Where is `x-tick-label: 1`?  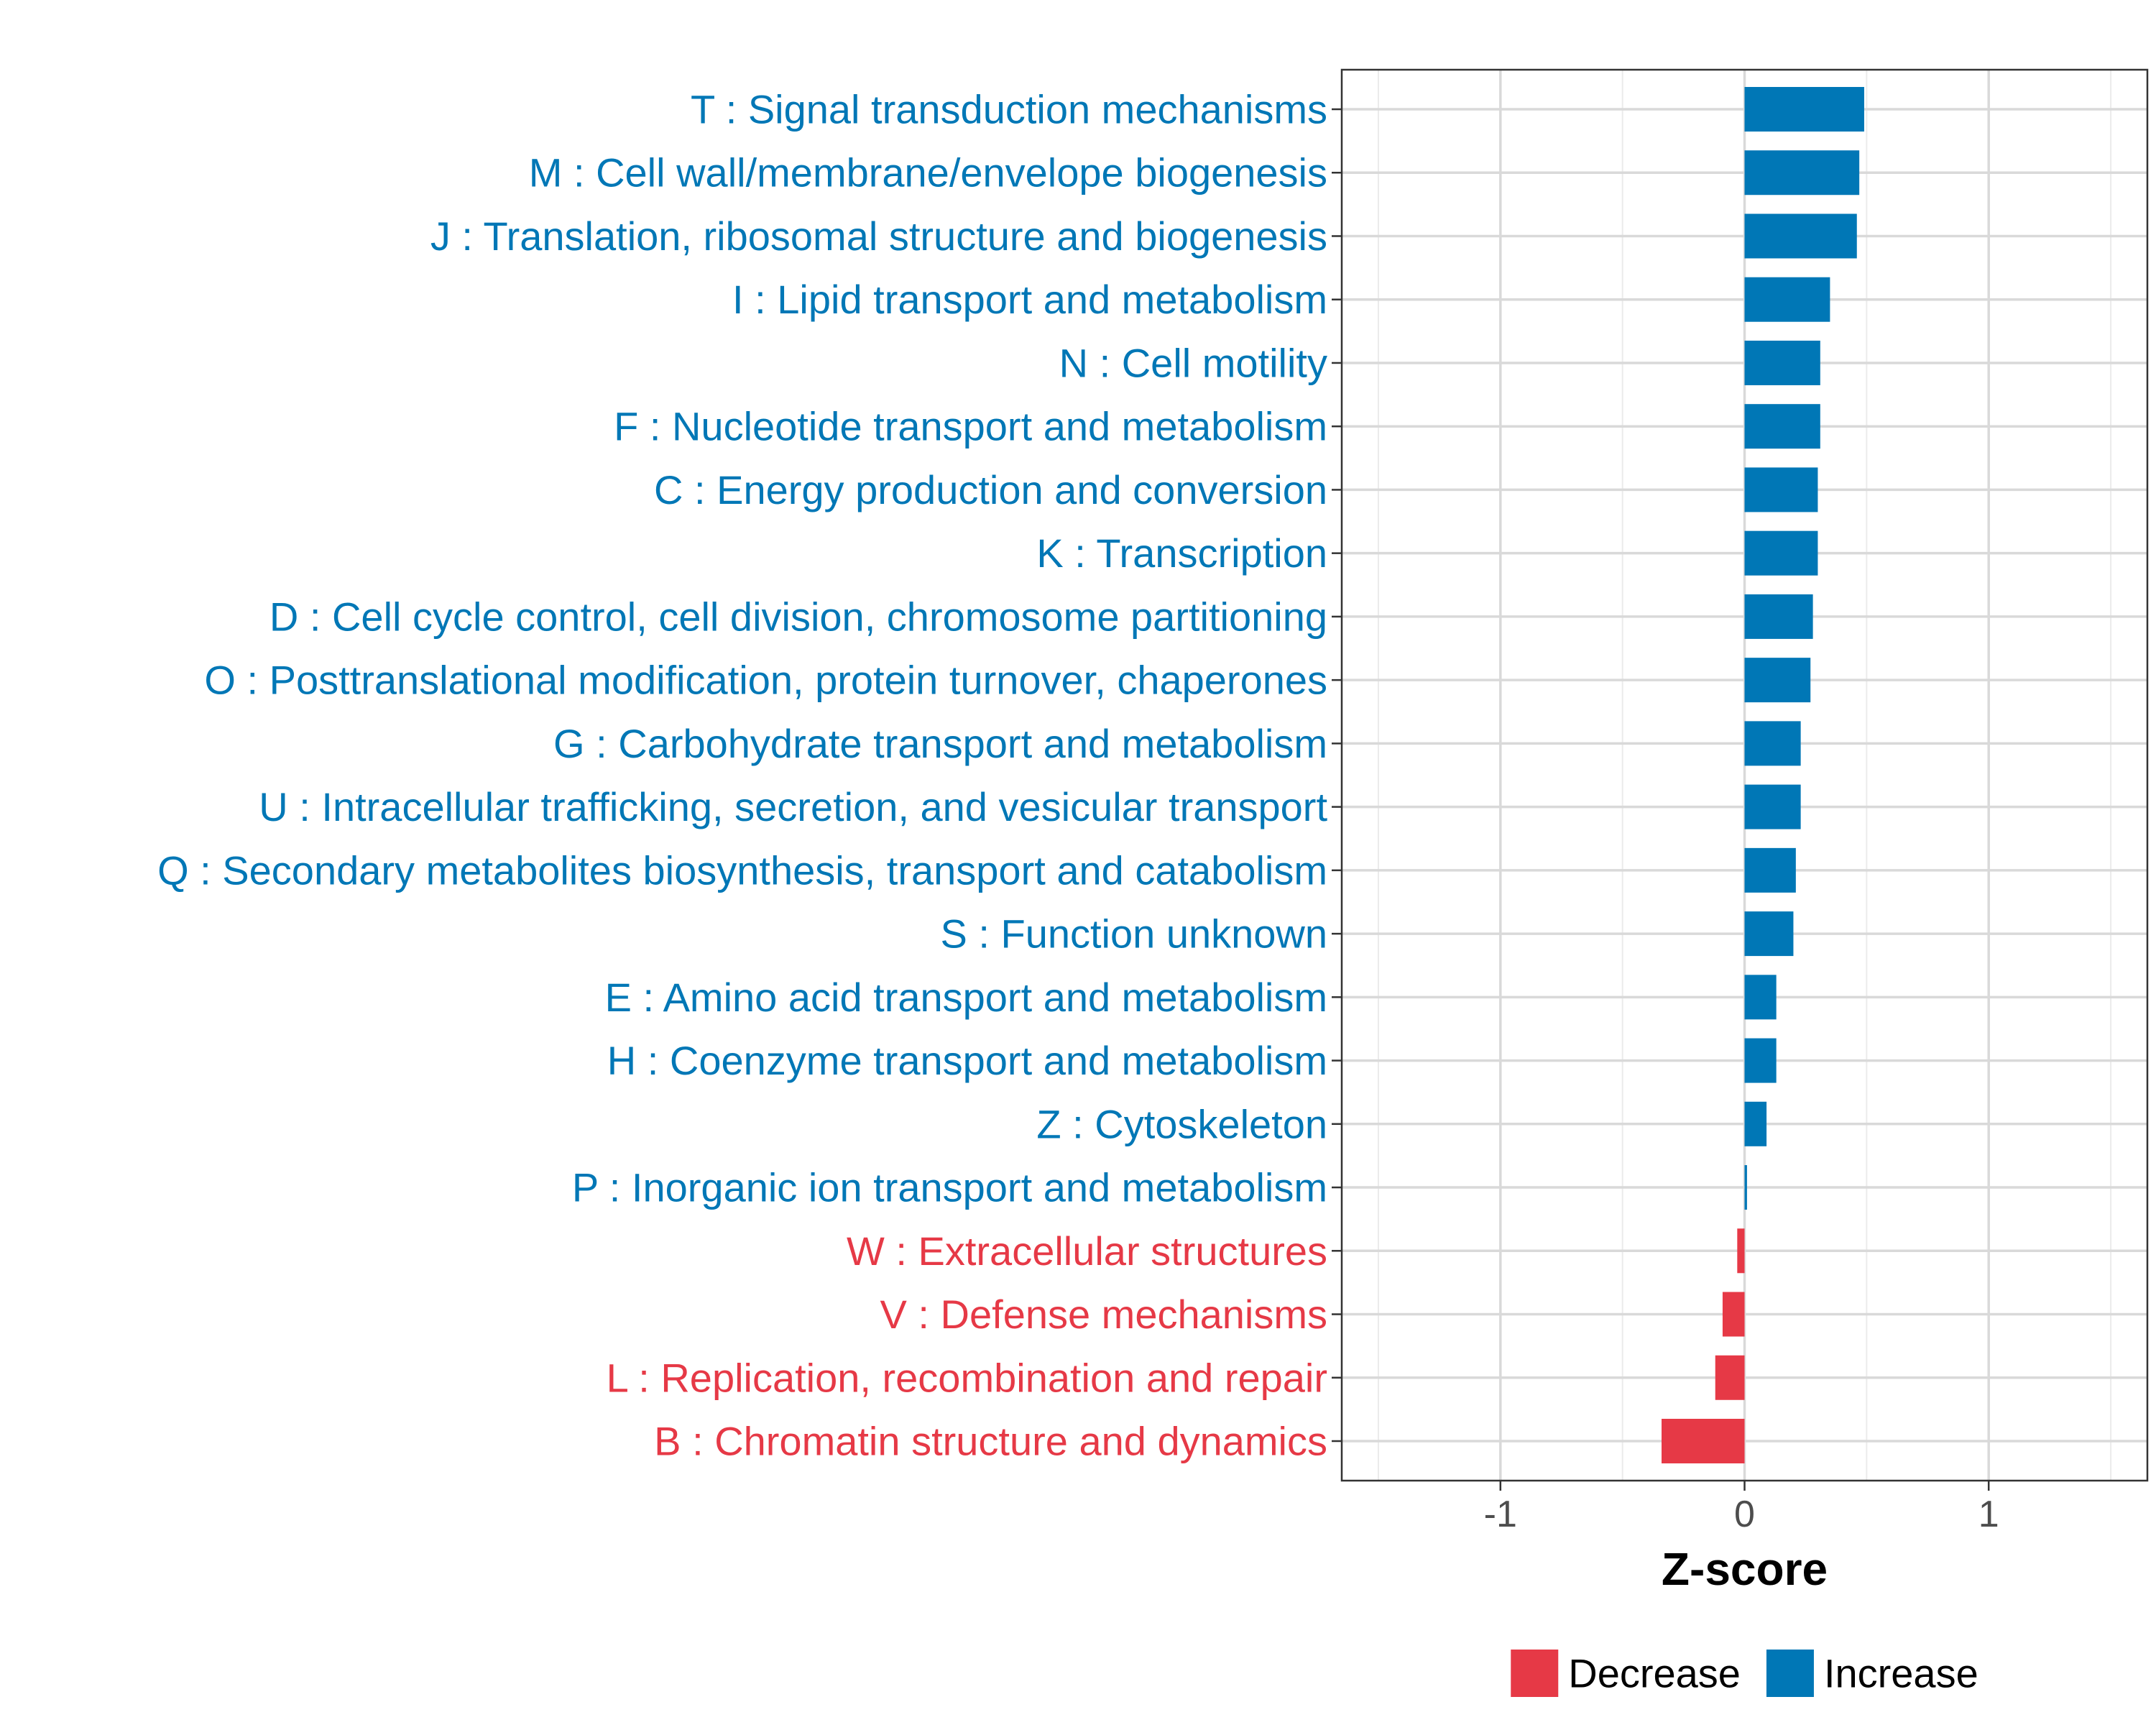 x-tick-label: 1 is located at coordinates (1989, 1514).